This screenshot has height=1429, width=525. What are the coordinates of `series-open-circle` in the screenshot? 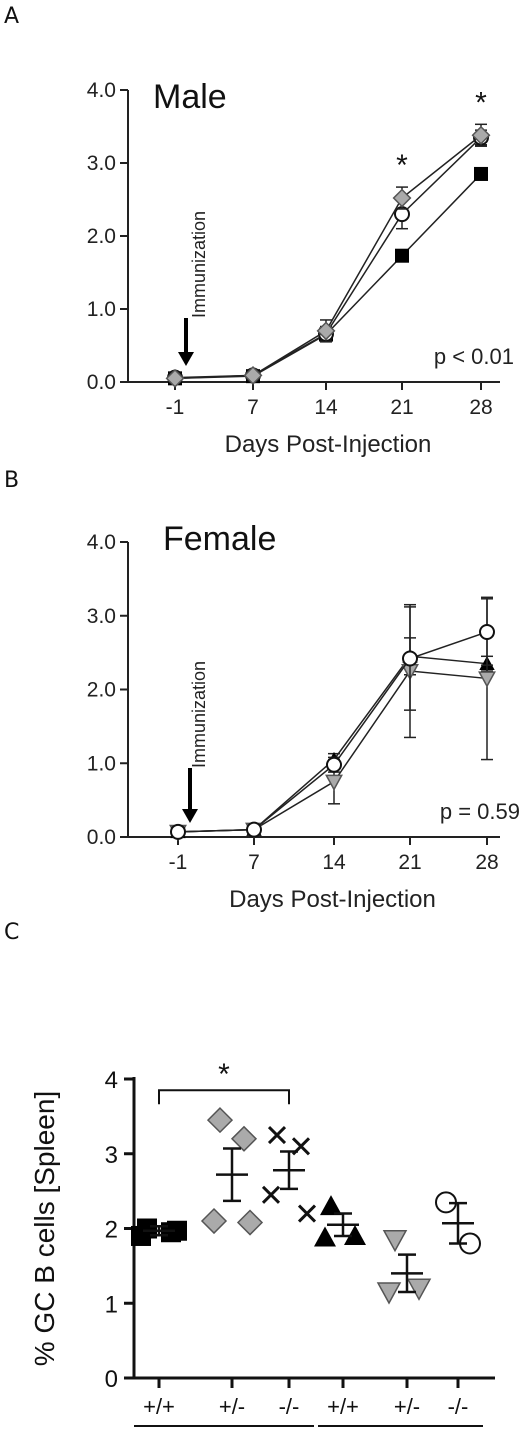 It's located at (332, 719).